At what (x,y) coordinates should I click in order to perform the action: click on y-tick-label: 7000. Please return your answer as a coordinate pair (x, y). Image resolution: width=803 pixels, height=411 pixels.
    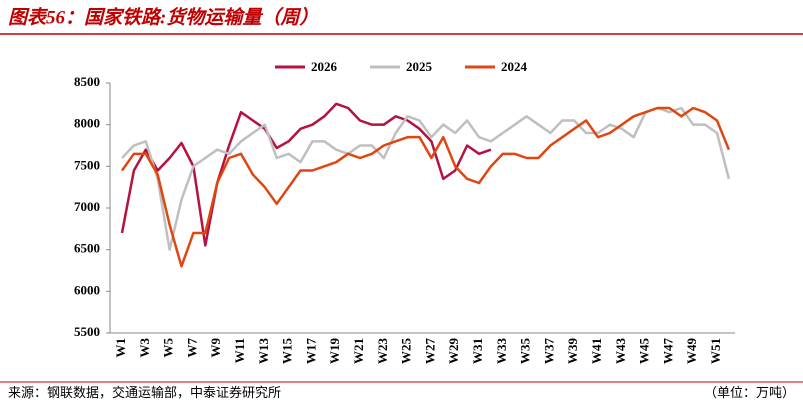
    Looking at the image, I should click on (87, 206).